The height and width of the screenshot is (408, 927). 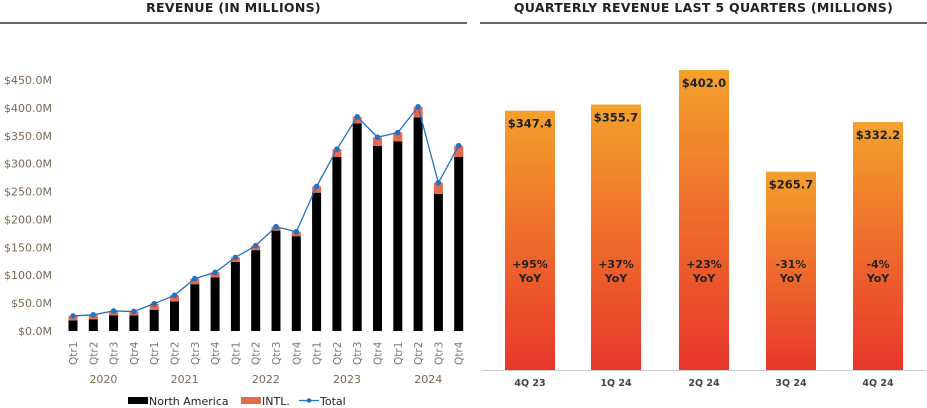 What do you see at coordinates (28, 136) in the screenshot?
I see `y-tick-label: $350.0M` at bounding box center [28, 136].